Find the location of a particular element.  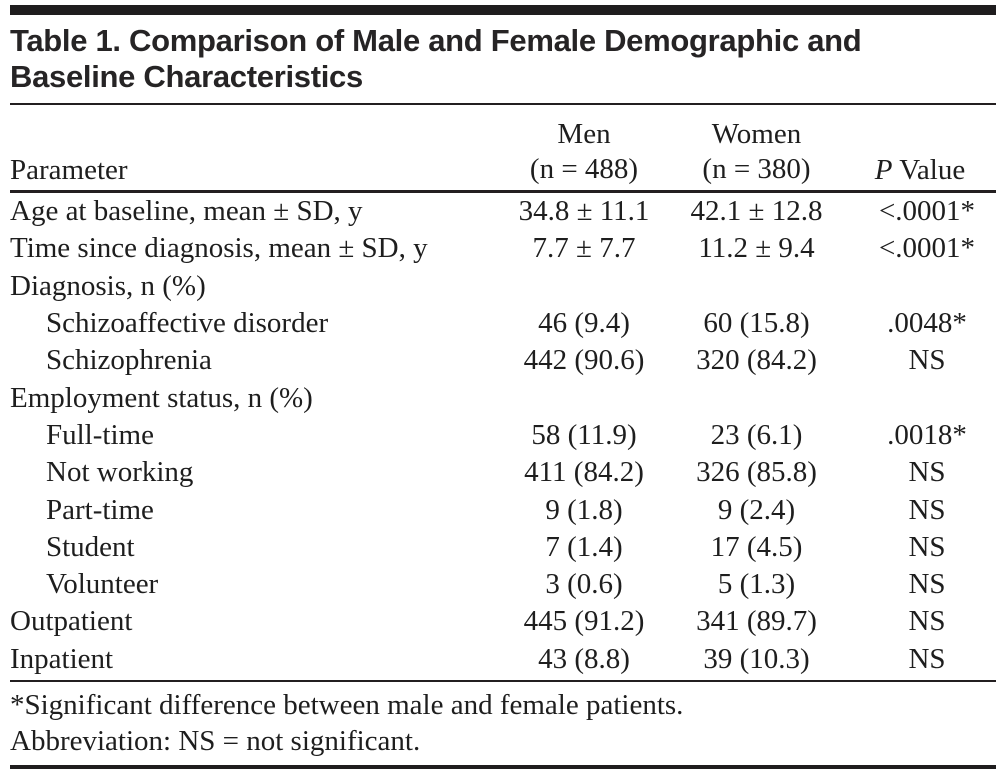

header-women-label: Women is located at coordinates (756, 134).